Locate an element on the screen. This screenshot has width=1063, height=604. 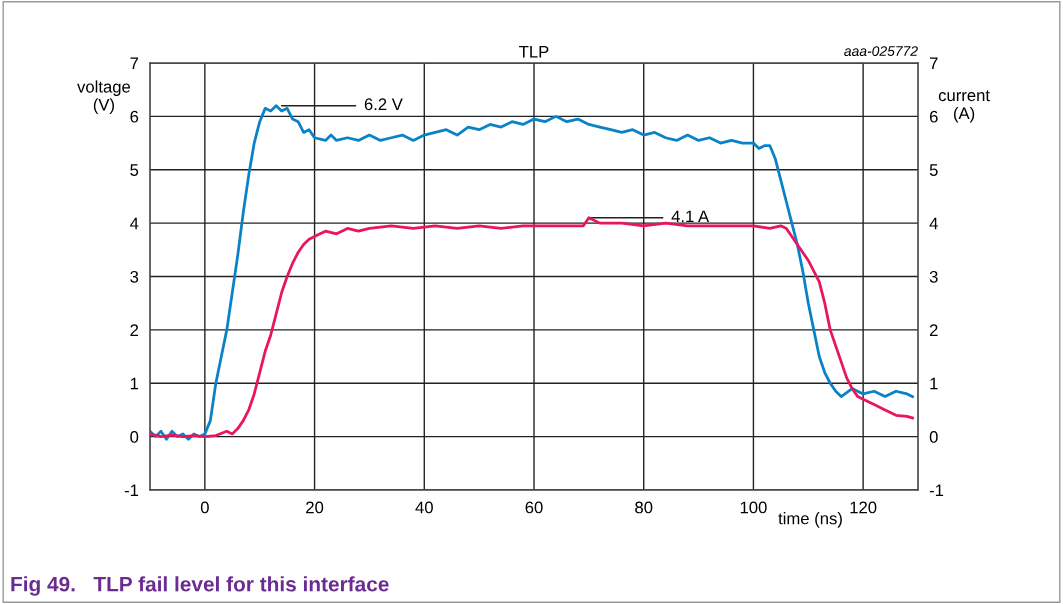
x-tick-label: 20 is located at coordinates (315, 507).